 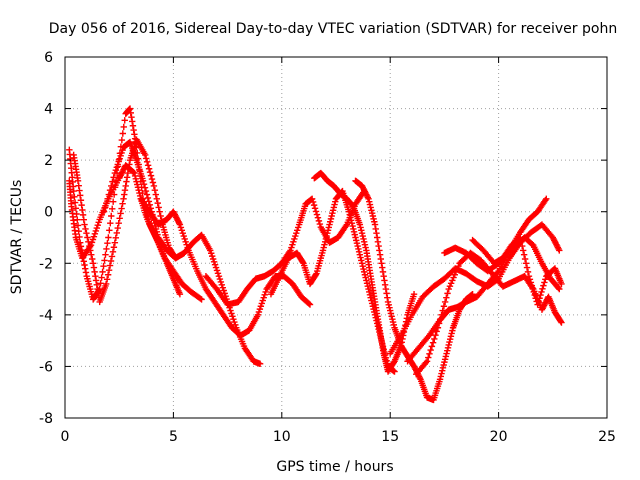 What do you see at coordinates (48, 161) in the screenshot?
I see `y-tick-label: 2` at bounding box center [48, 161].